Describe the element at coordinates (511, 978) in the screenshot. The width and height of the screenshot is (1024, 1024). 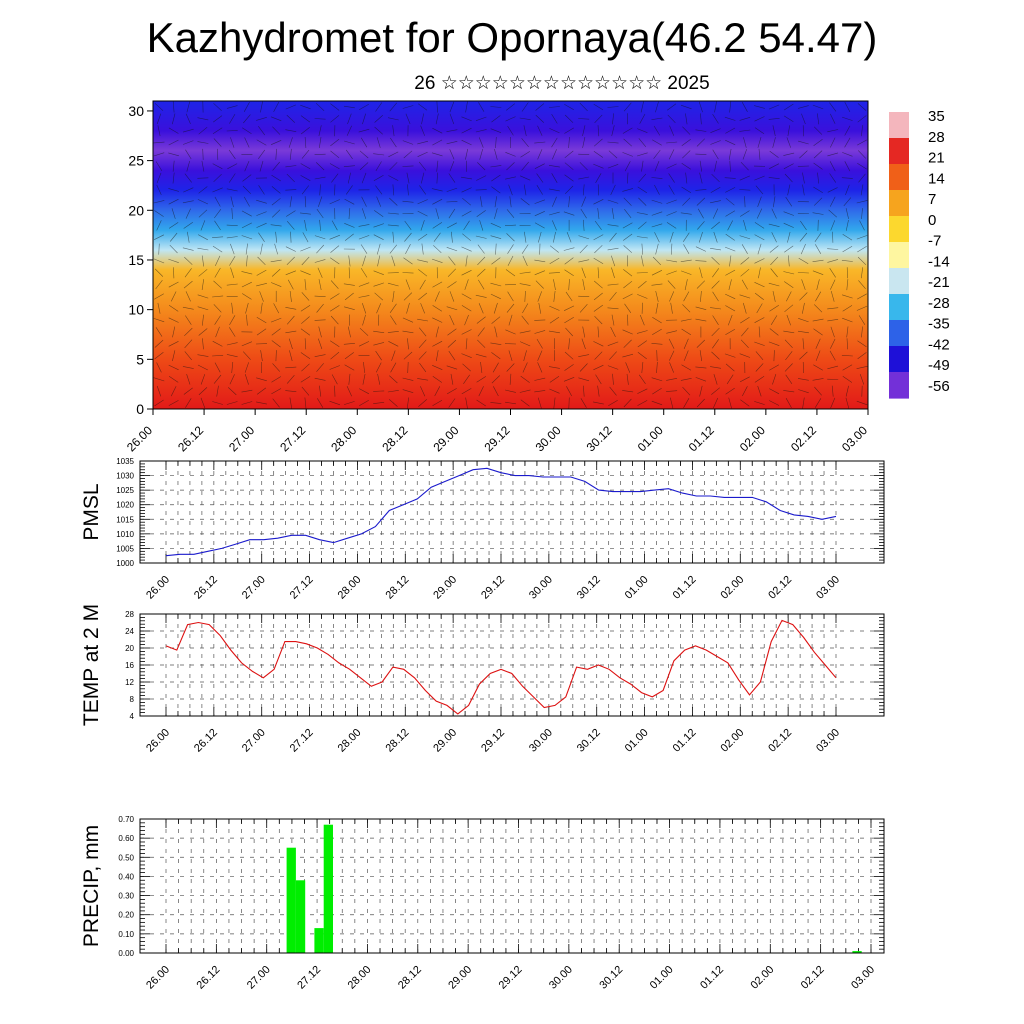
I see `x-tick-label: 29.12` at that location.